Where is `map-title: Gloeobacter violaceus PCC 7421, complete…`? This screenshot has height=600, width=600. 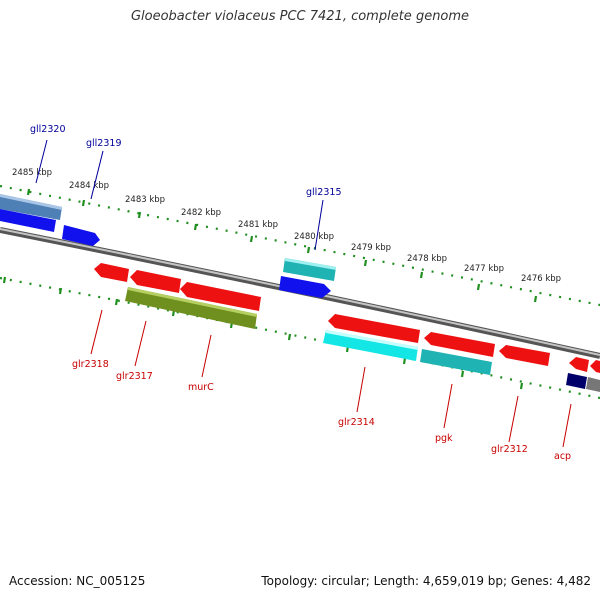
map-title: Gloeobacter violaceus PCC 7421, complete… is located at coordinates (300, 16).